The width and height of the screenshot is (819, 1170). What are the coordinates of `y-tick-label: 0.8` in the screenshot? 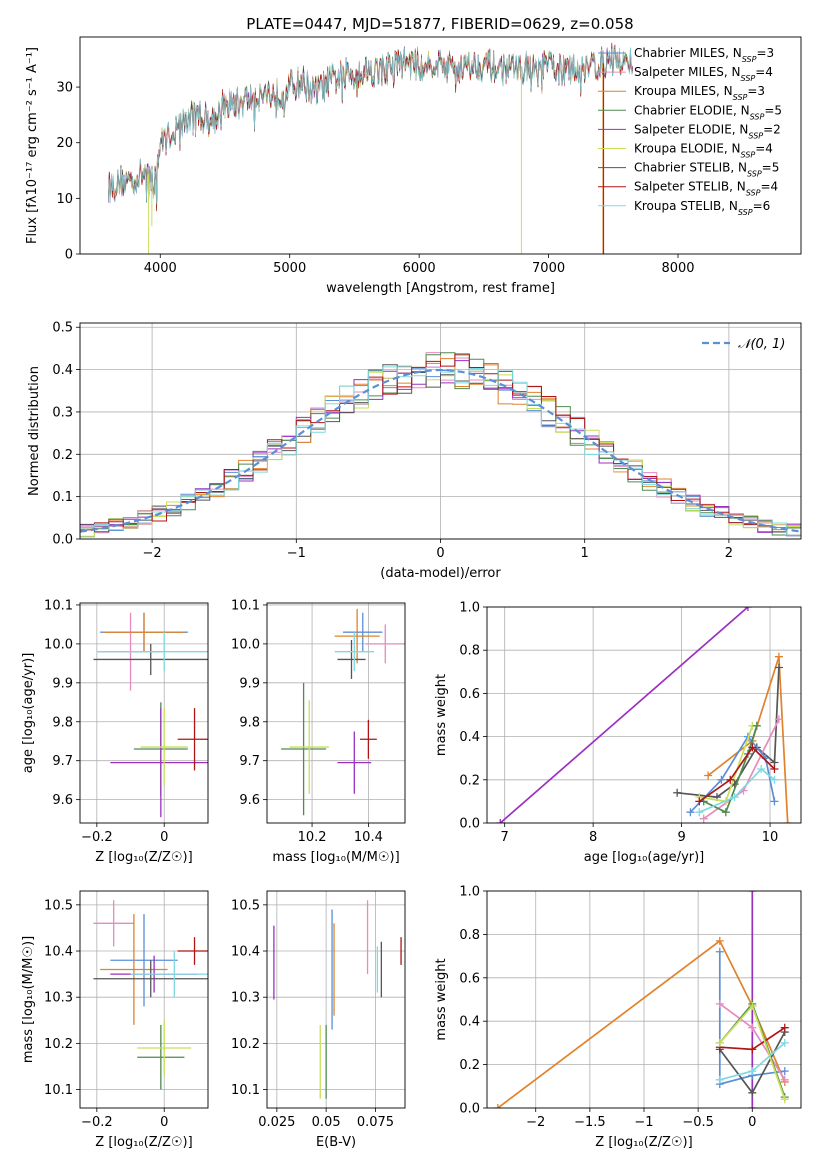 It's located at (469, 651).